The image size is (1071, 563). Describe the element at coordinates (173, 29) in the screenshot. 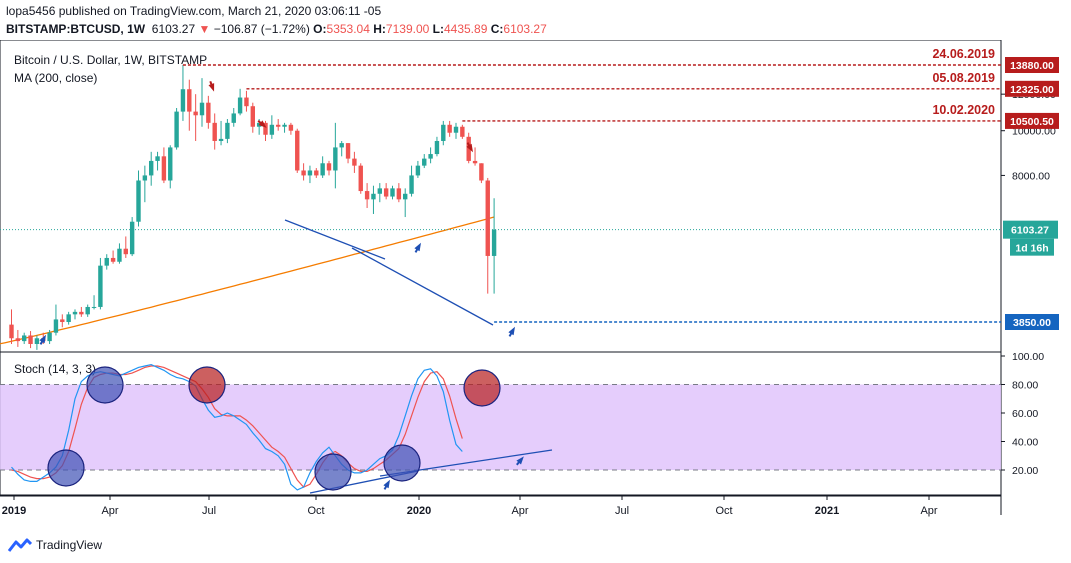

I see `last-price: 6103.27` at that location.